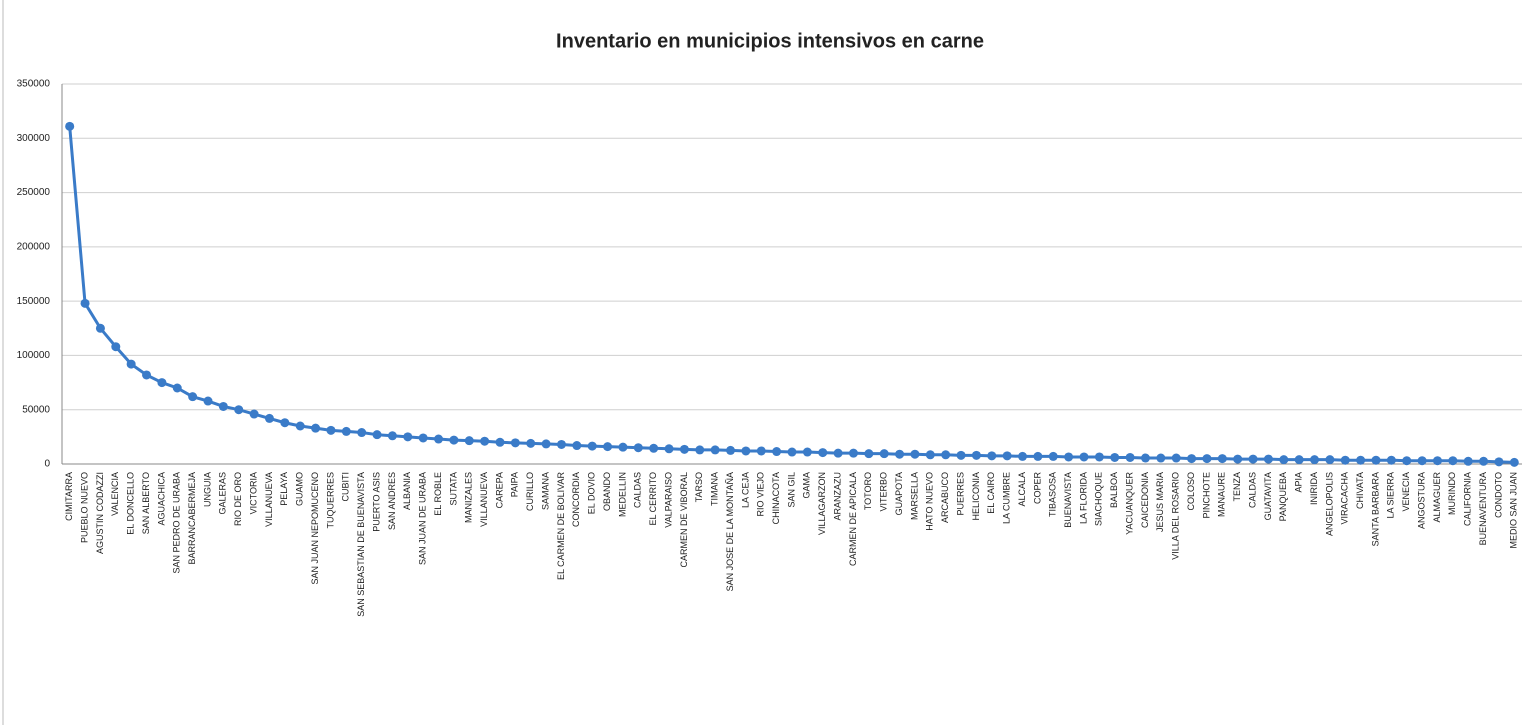  What do you see at coordinates (284, 489) in the screenshot?
I see `x-tick-label: PELAYA` at bounding box center [284, 489].